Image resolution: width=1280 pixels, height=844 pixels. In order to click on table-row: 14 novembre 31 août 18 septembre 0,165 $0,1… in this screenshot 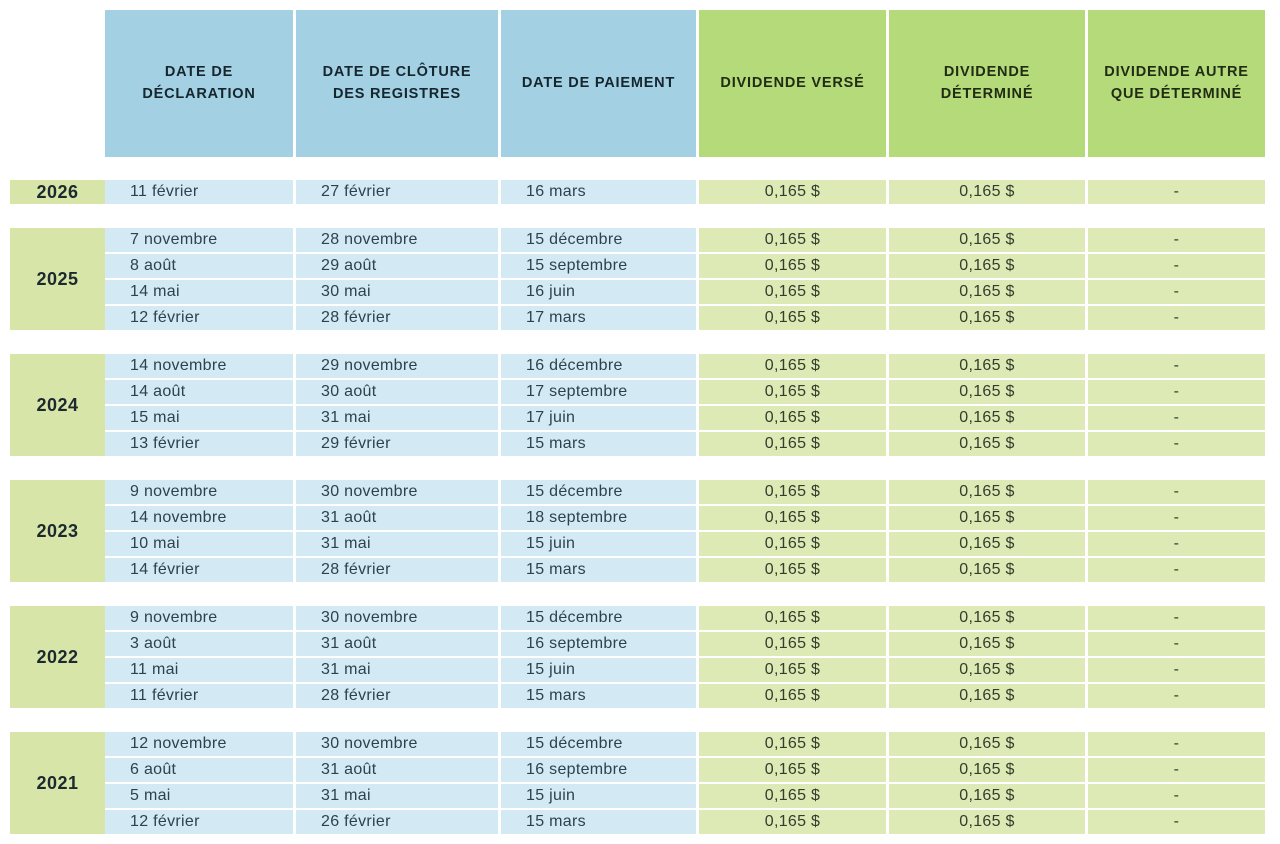, I will do `click(685, 518)`.